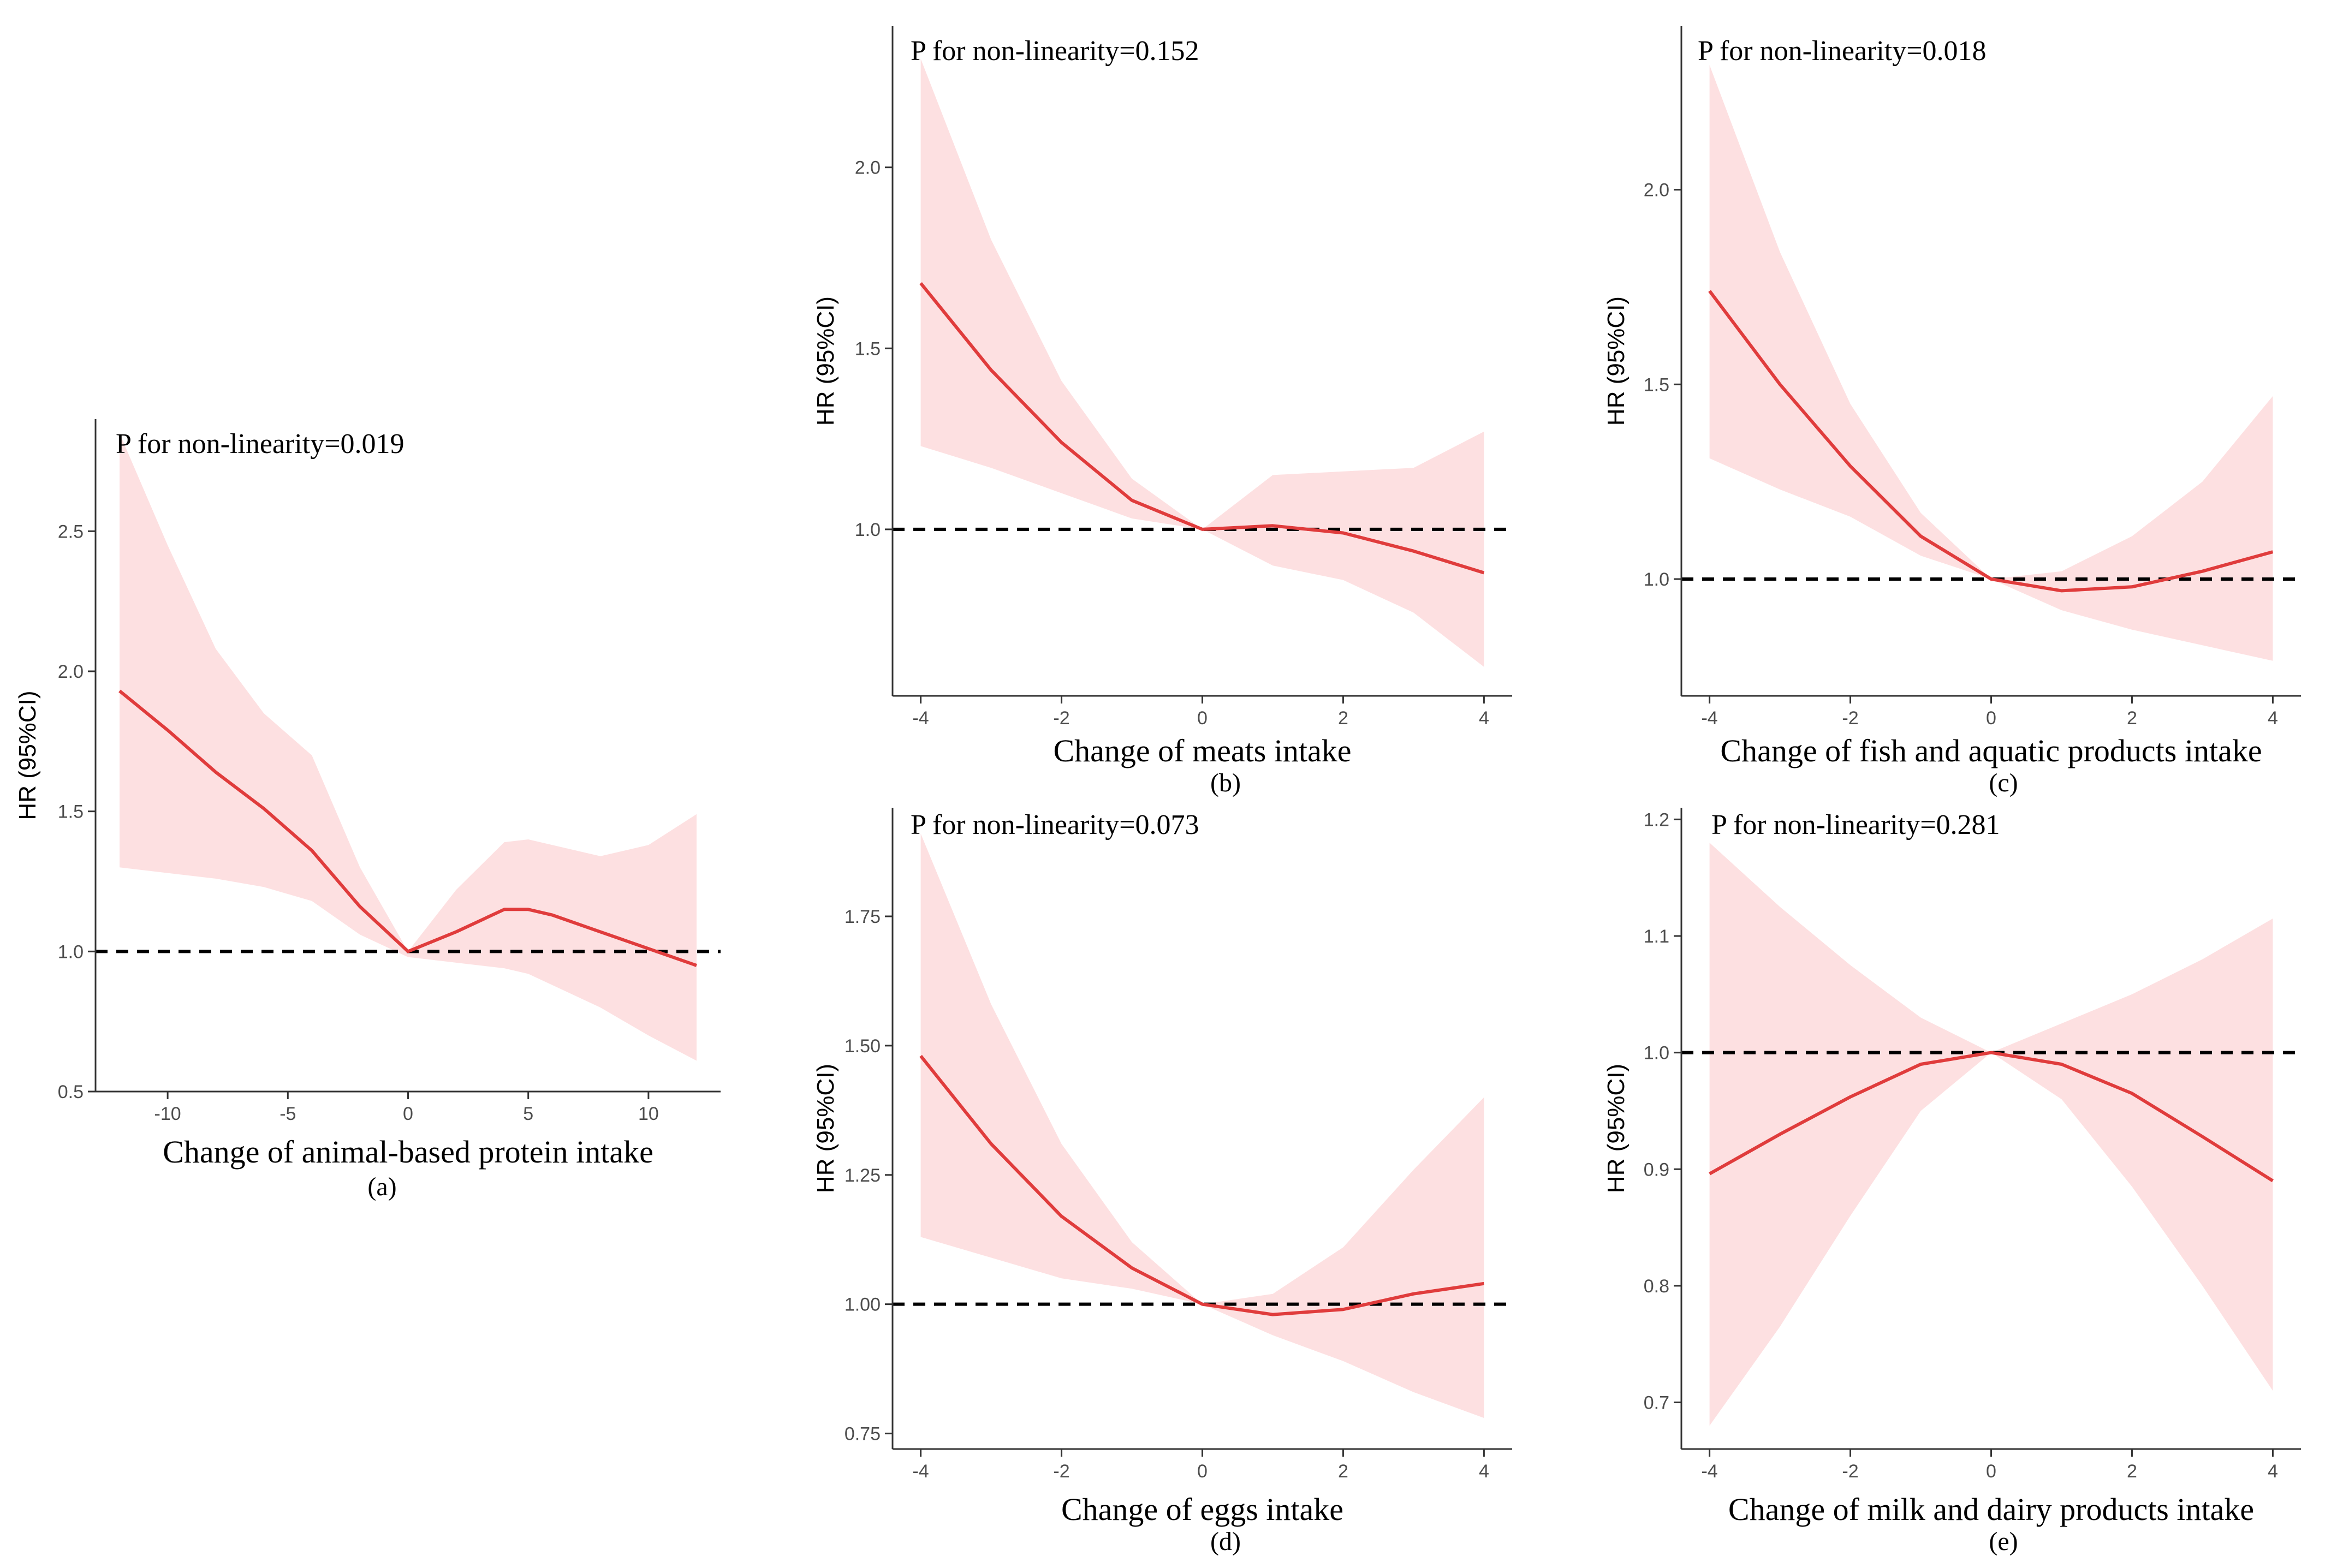 The width and height of the screenshot is (2343, 1568). I want to click on panel-label: (a), so click(382, 1186).